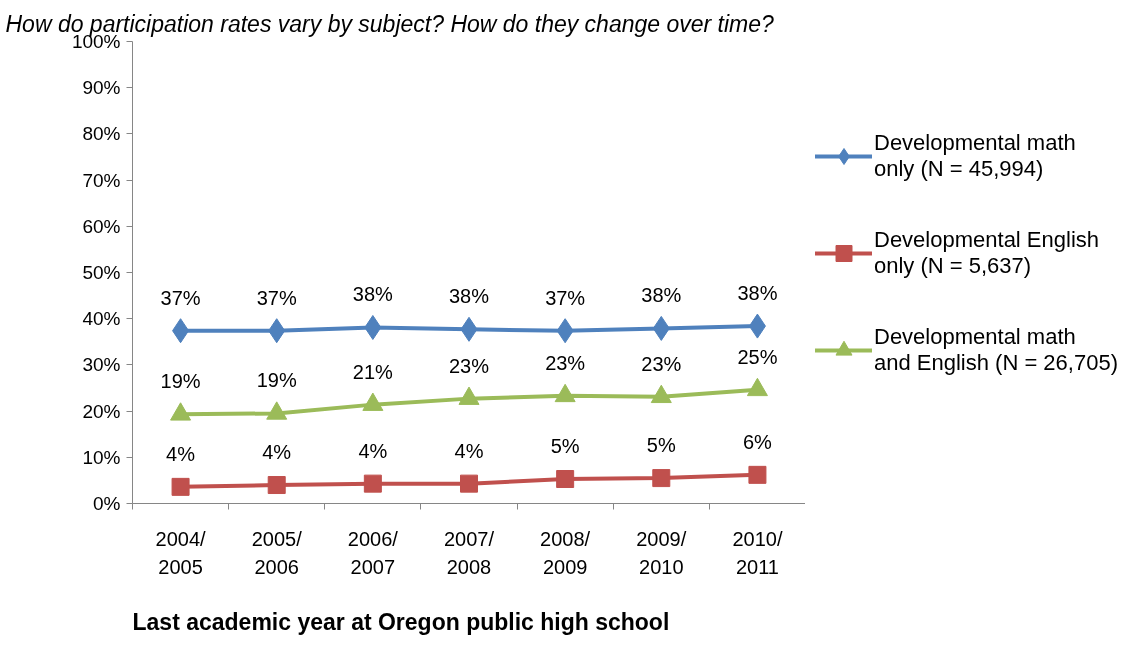 Image resolution: width=1133 pixels, height=647 pixels. I want to click on data-label: 25%, so click(757, 356).